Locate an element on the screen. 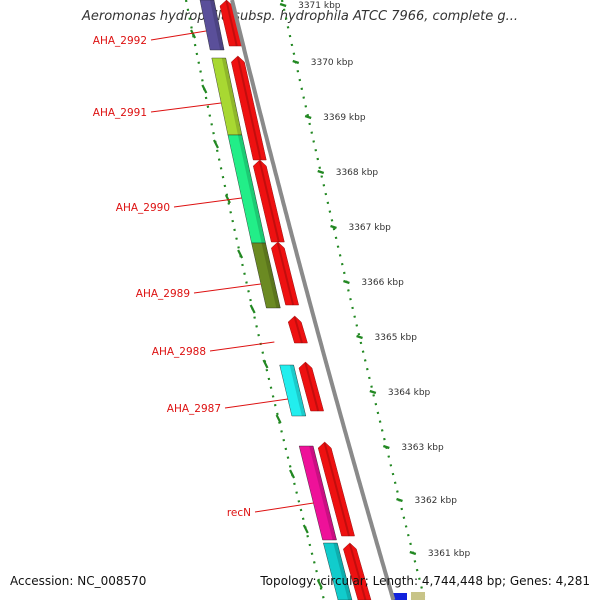  gene-label-aha_2990: AHA_2990 is located at coordinates (143, 208).